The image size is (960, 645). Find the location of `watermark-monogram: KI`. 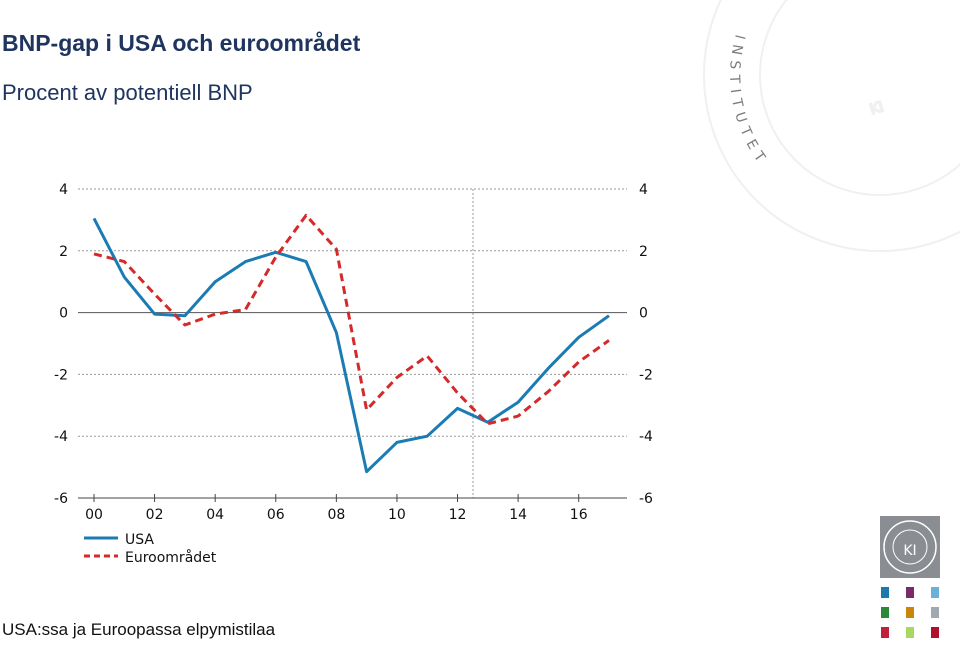

watermark-monogram: KI is located at coordinates (877, 108).